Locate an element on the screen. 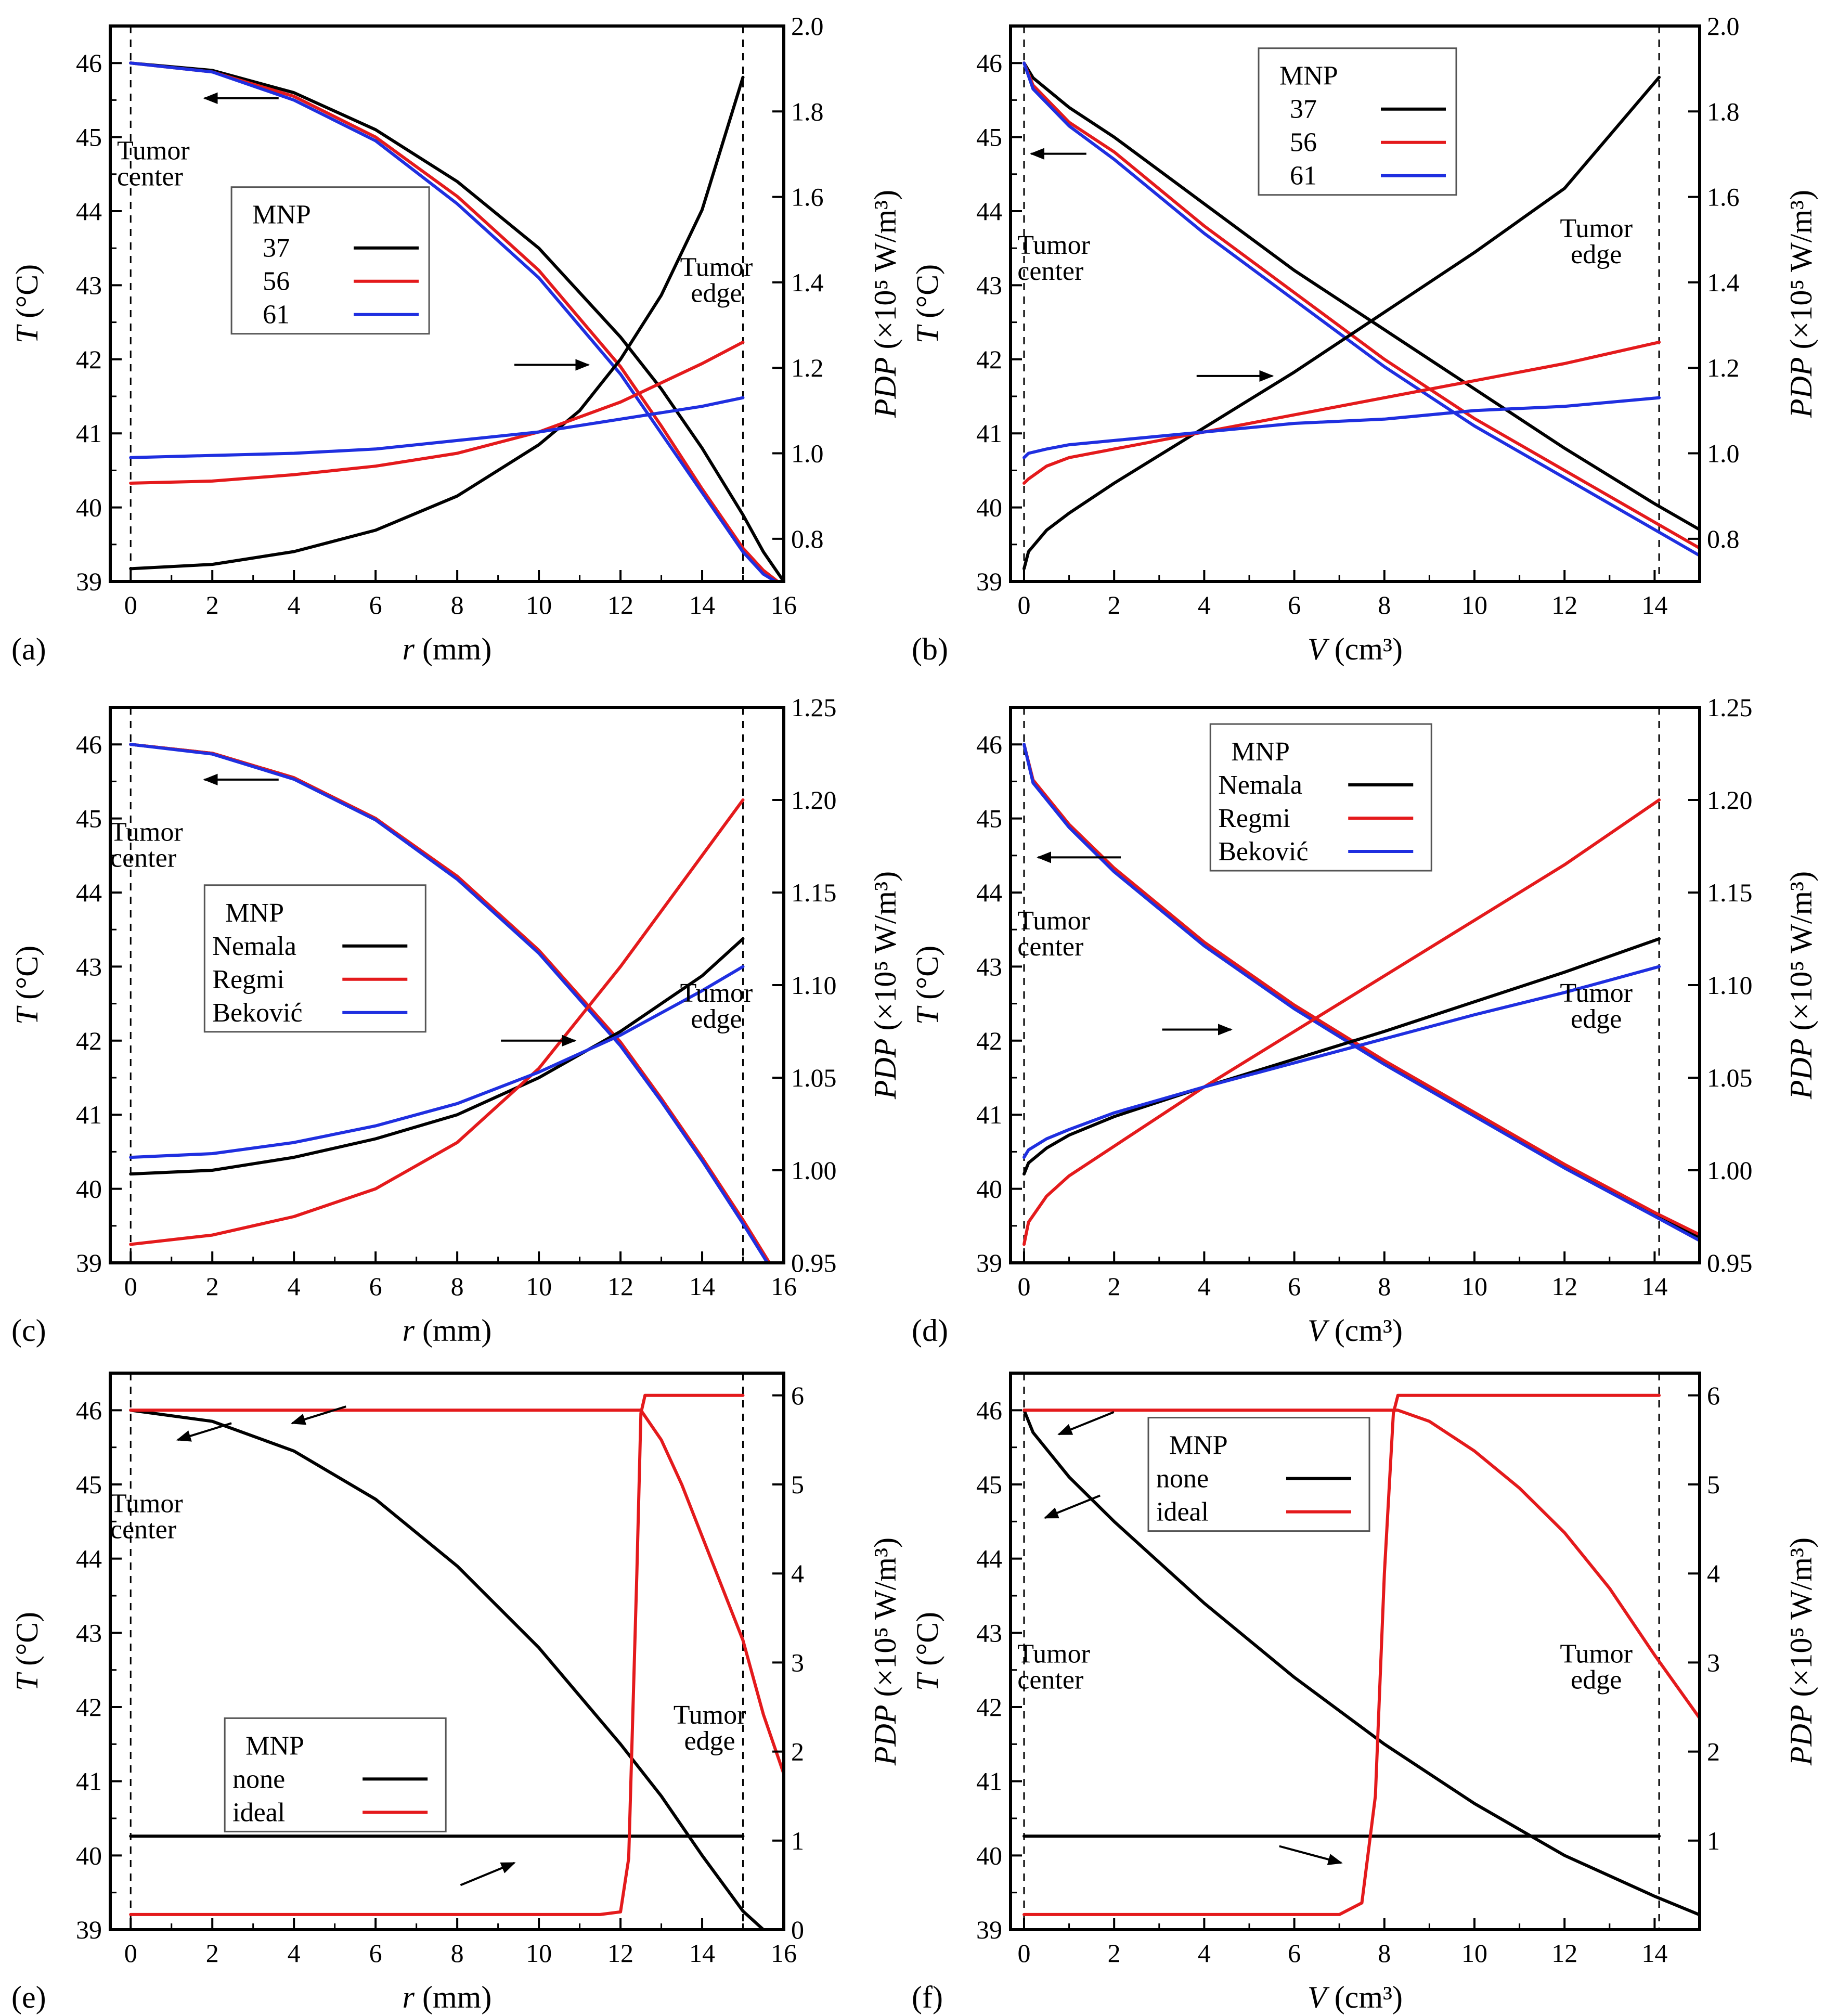 This screenshot has width=1825, height=2016. arrow-right-axis is located at coordinates (1311, 1855).